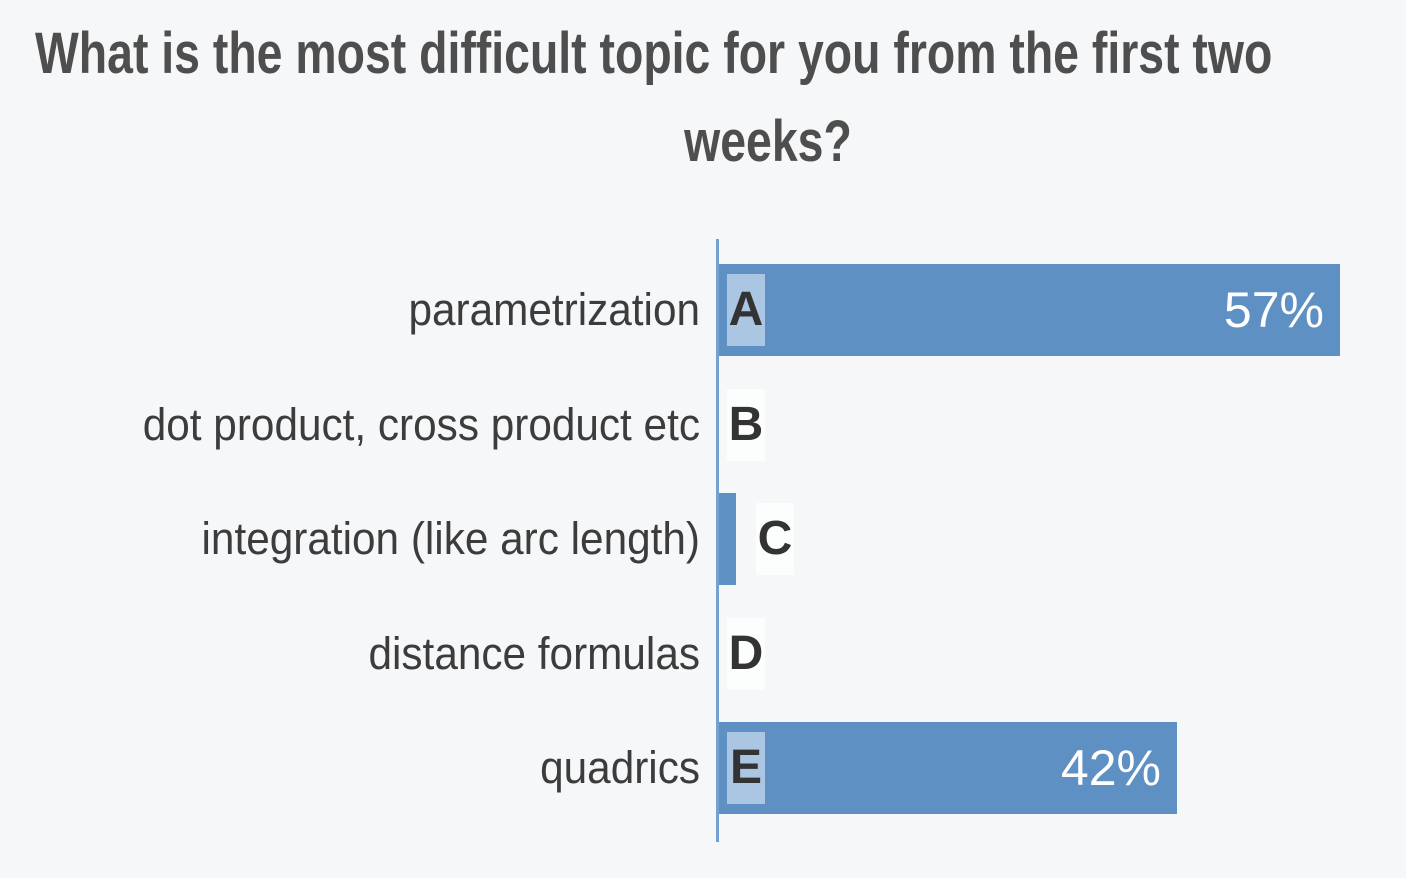 This screenshot has height=878, width=1406. What do you see at coordinates (1273, 310) in the screenshot?
I see `value-label: 57%` at bounding box center [1273, 310].